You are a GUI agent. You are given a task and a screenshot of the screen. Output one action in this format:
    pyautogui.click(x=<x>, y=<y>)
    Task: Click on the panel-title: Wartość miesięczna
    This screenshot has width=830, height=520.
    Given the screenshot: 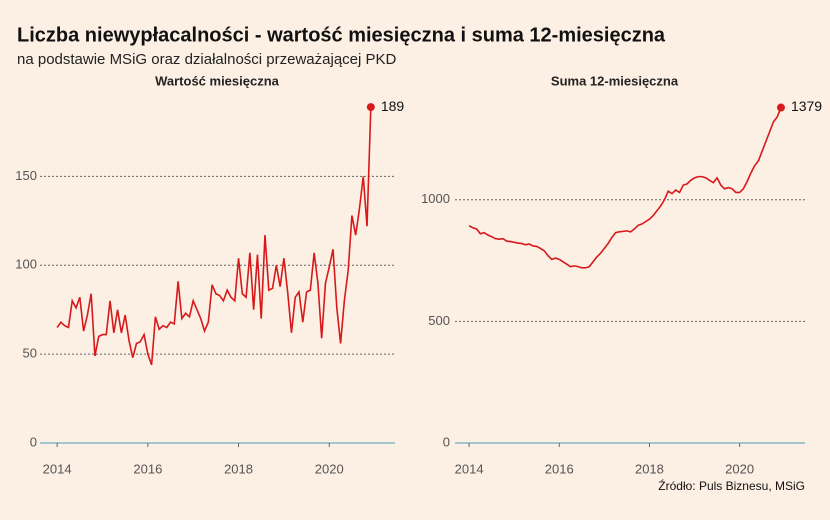 What is the action you would take?
    pyautogui.click(x=217, y=80)
    